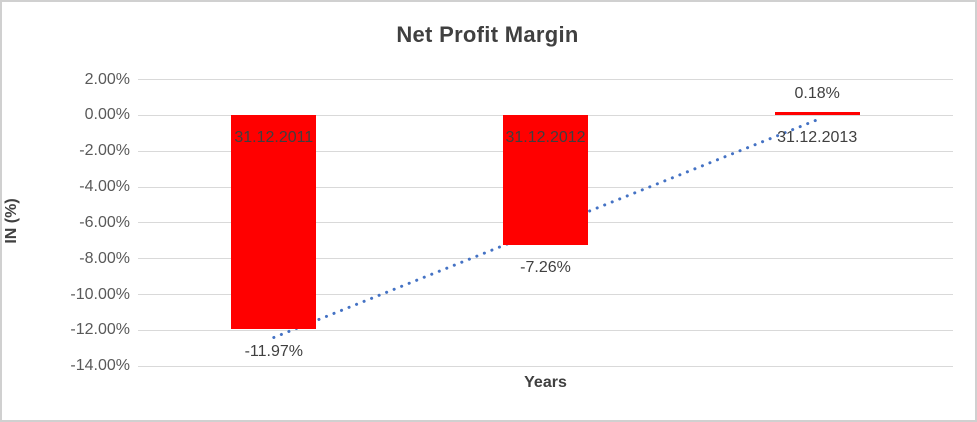 The height and width of the screenshot is (422, 977). What do you see at coordinates (545, 382) in the screenshot?
I see `x-axis-title: Years` at bounding box center [545, 382].